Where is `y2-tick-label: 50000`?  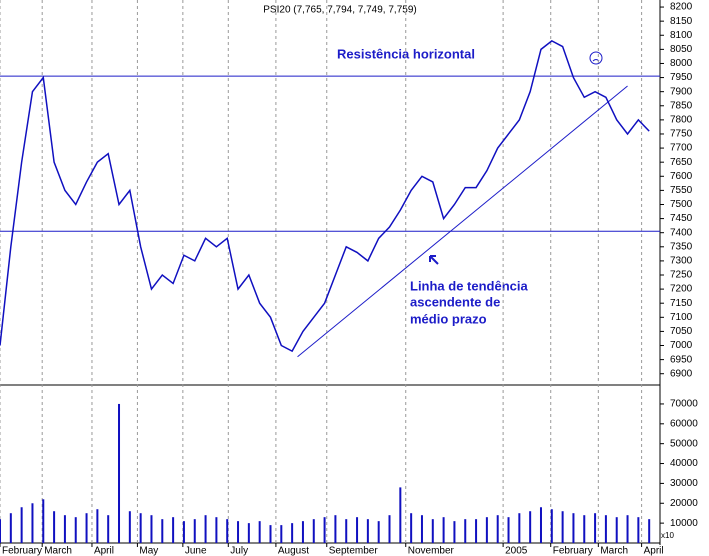 y2-tick-label: 50000 is located at coordinates (684, 443).